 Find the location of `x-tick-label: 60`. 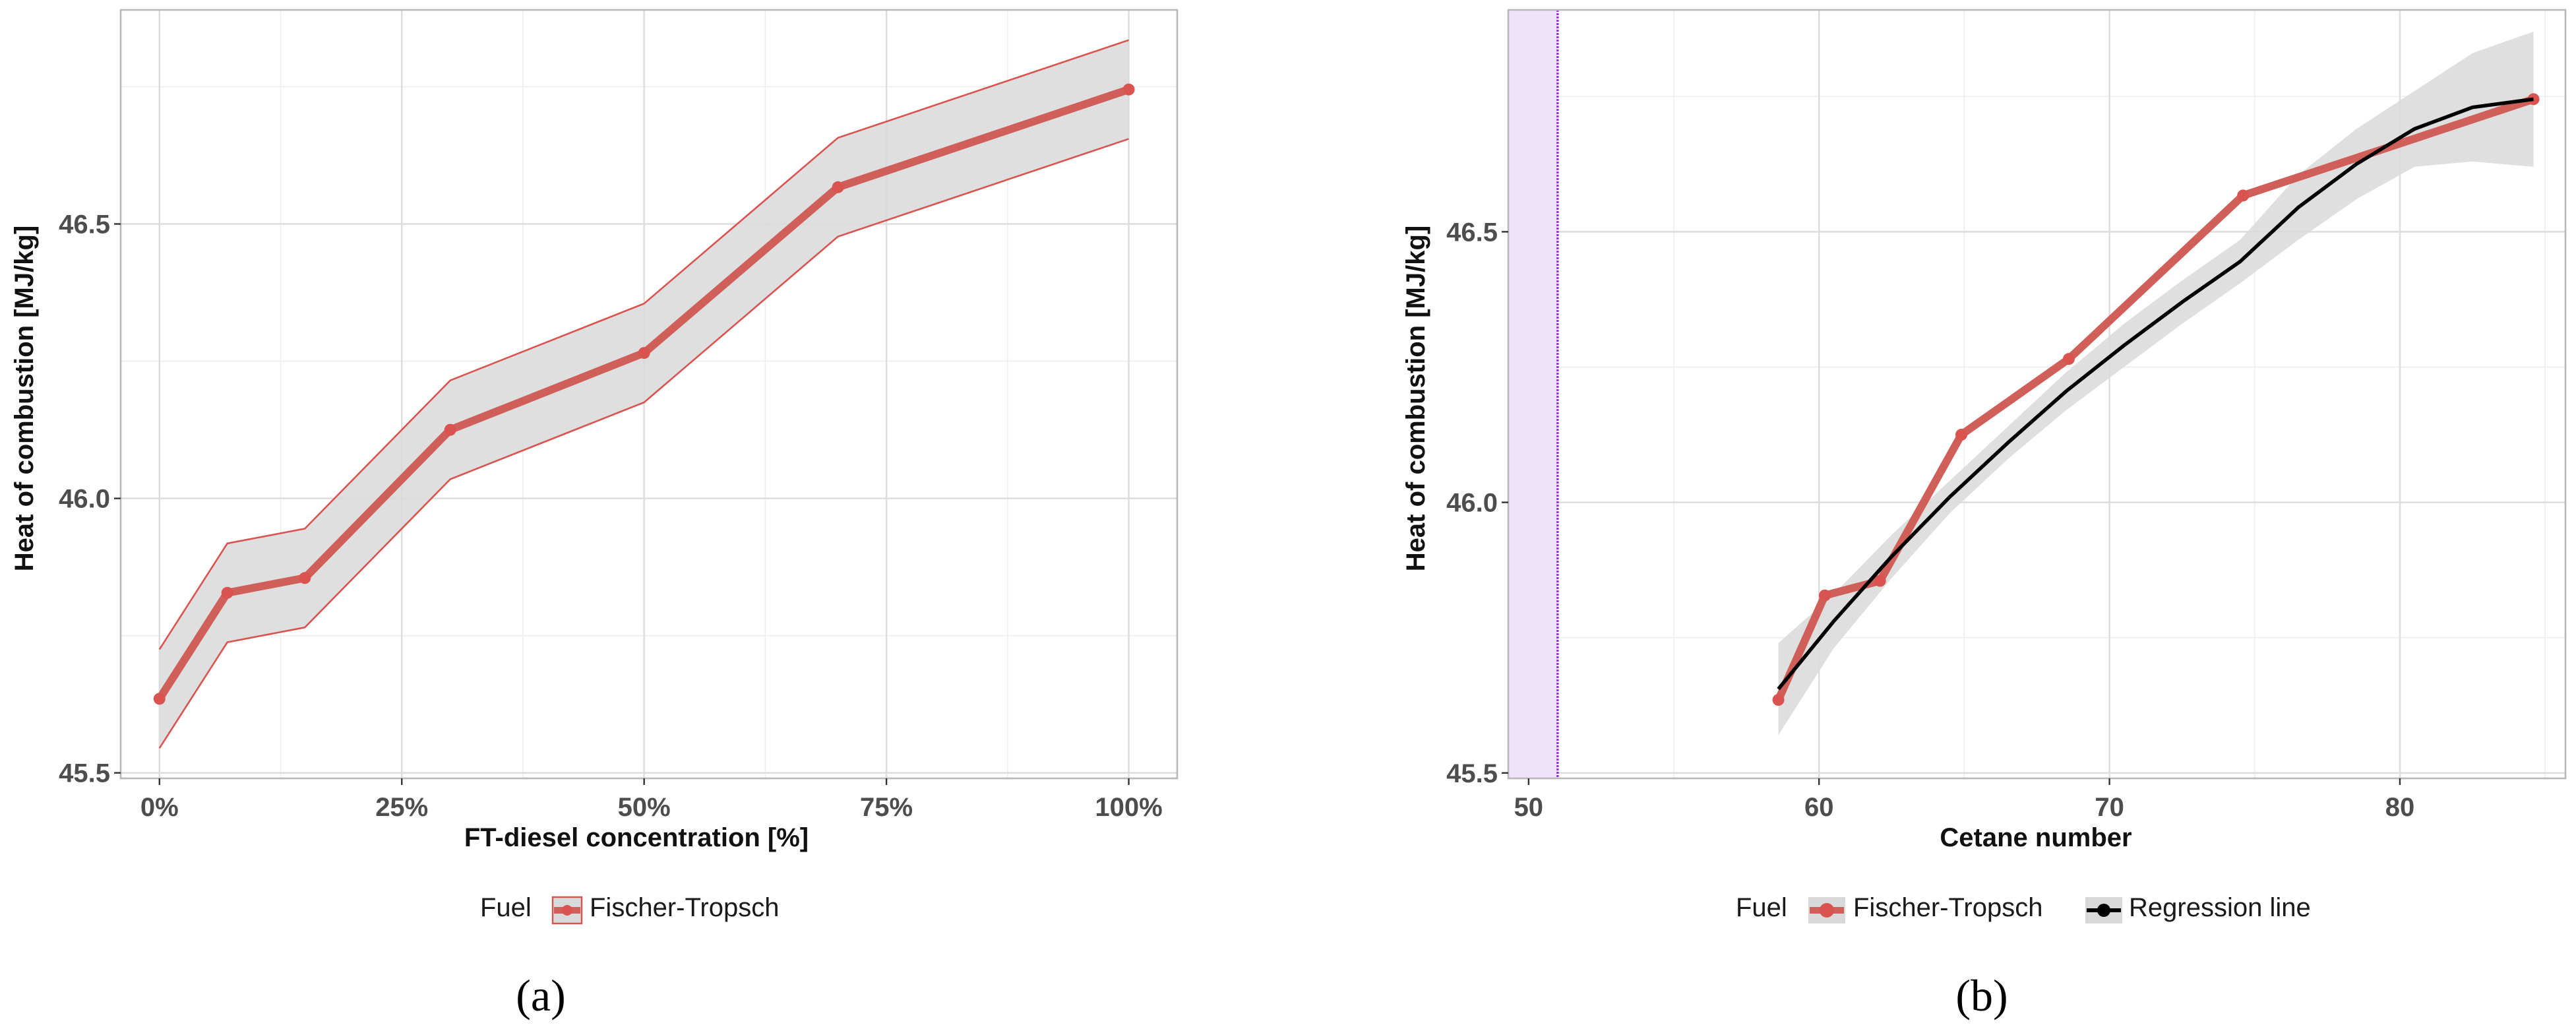

x-tick-label: 60 is located at coordinates (1819, 807).